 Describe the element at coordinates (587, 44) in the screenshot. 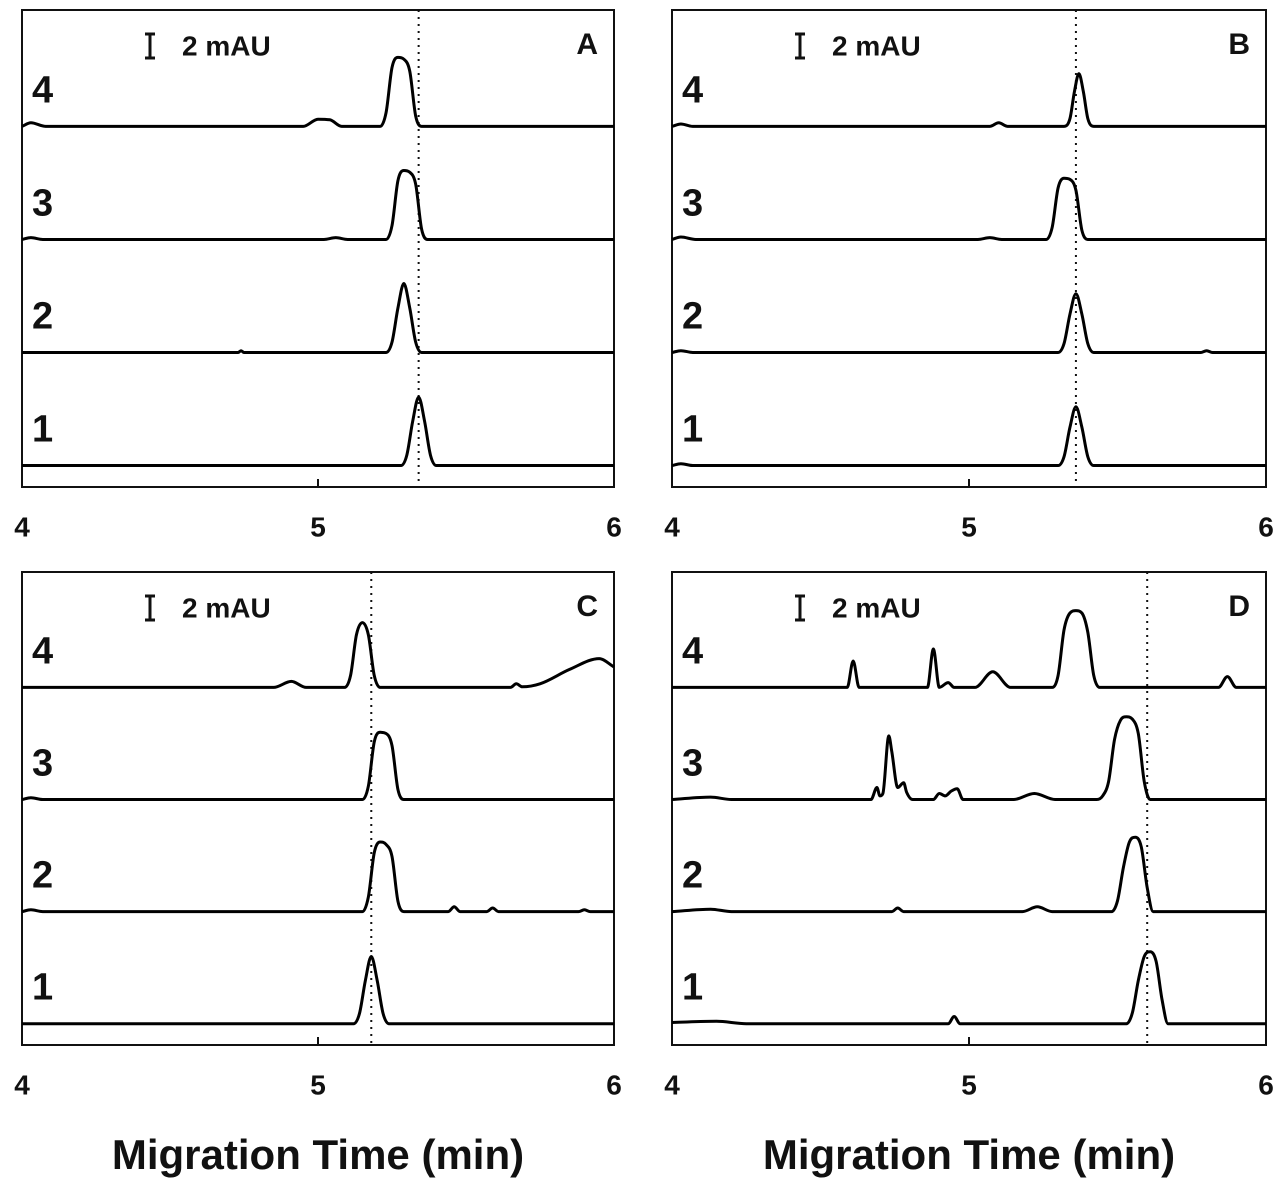

I see `panel-label: A` at that location.